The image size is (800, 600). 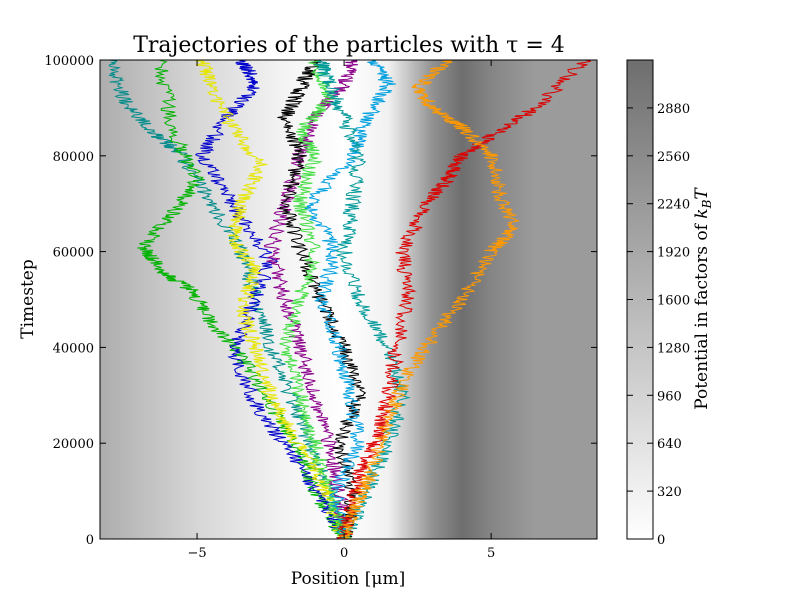 What do you see at coordinates (196, 553) in the screenshot?
I see `x-tick-label: −5` at bounding box center [196, 553].